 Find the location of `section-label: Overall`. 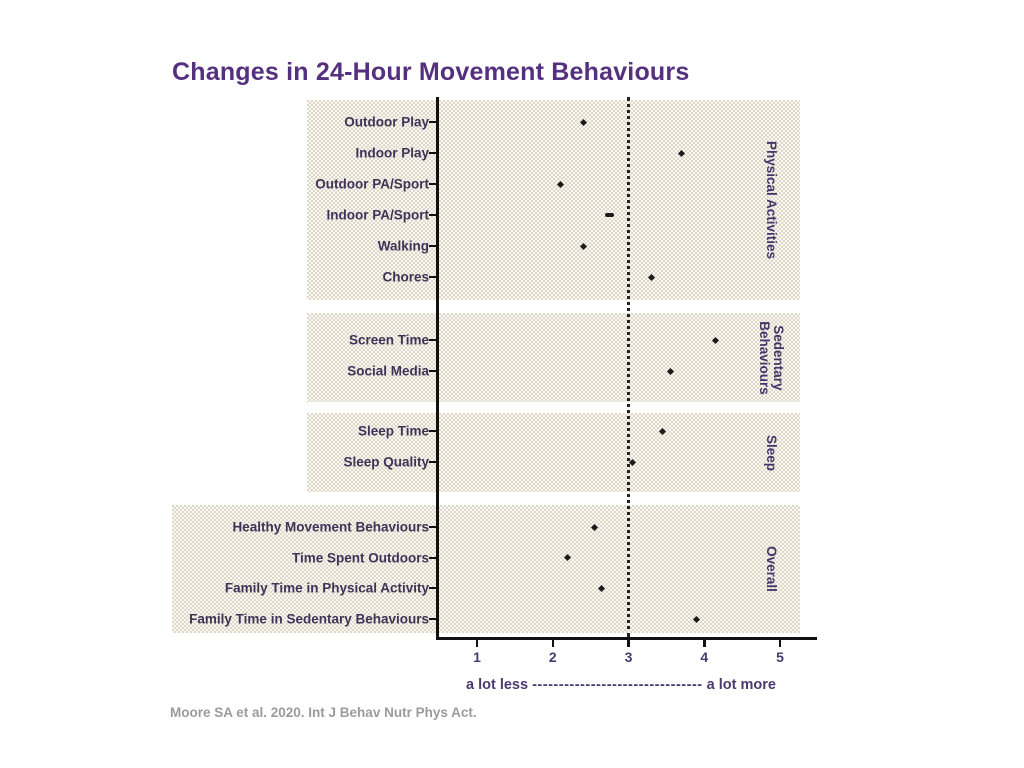

section-label: Overall is located at coordinates (771, 569).